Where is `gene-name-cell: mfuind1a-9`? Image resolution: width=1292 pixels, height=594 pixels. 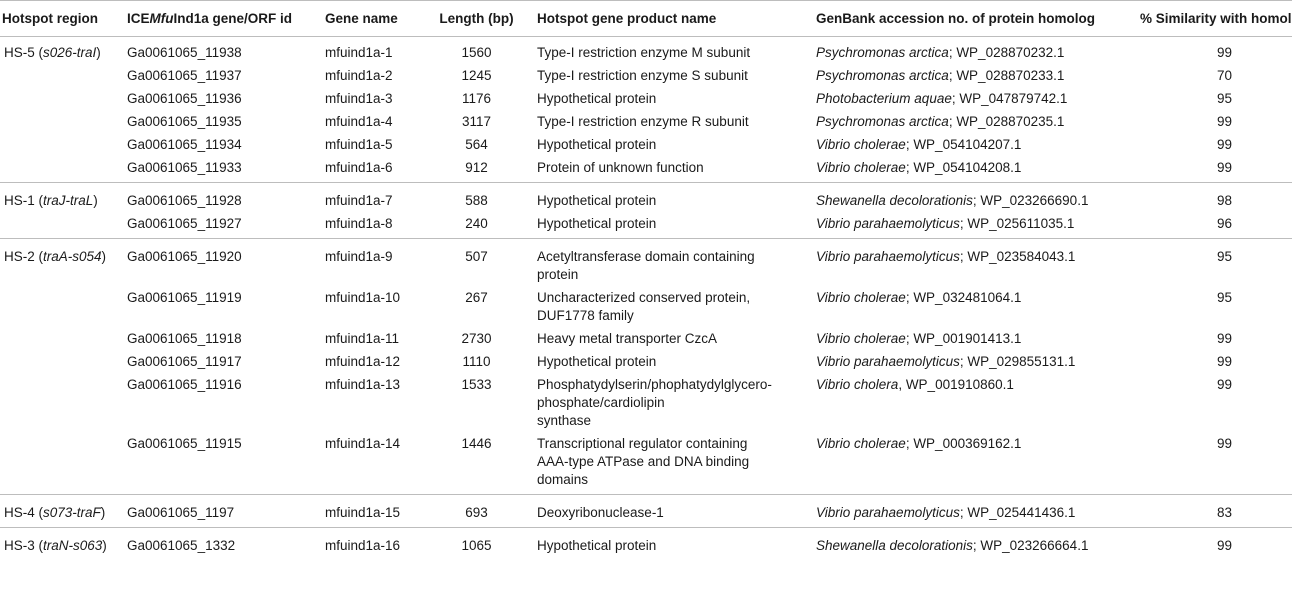
gene-name-cell: mfuind1a-9 is located at coordinates (370, 262).